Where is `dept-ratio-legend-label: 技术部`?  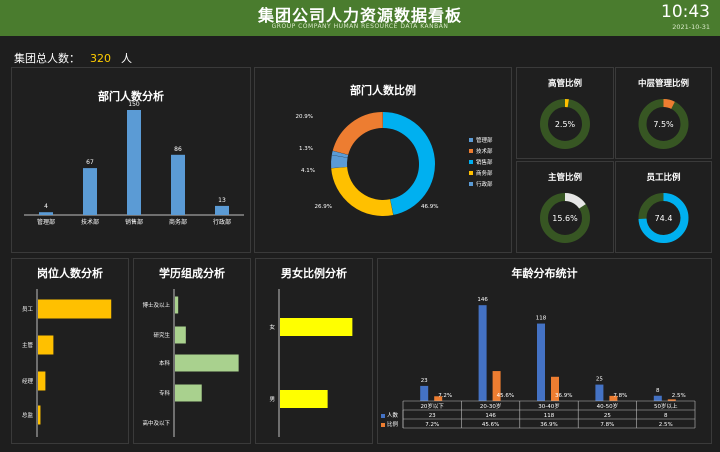 dept-ratio-legend-label: 技术部 is located at coordinates (484, 151).